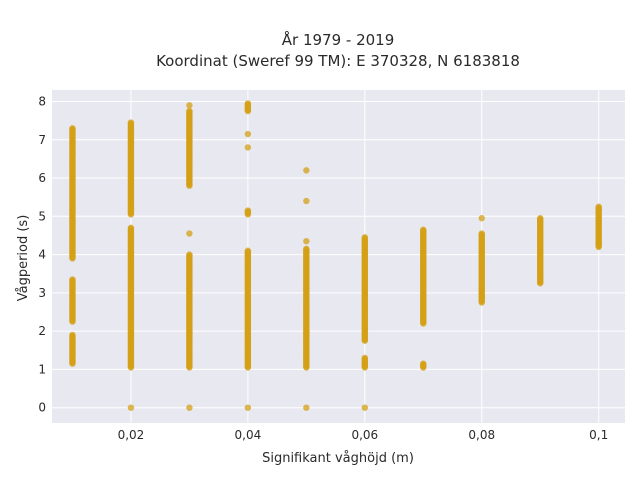 The height and width of the screenshot is (480, 640). Describe the element at coordinates (42, 293) in the screenshot. I see `y-tick-label: 3` at that location.